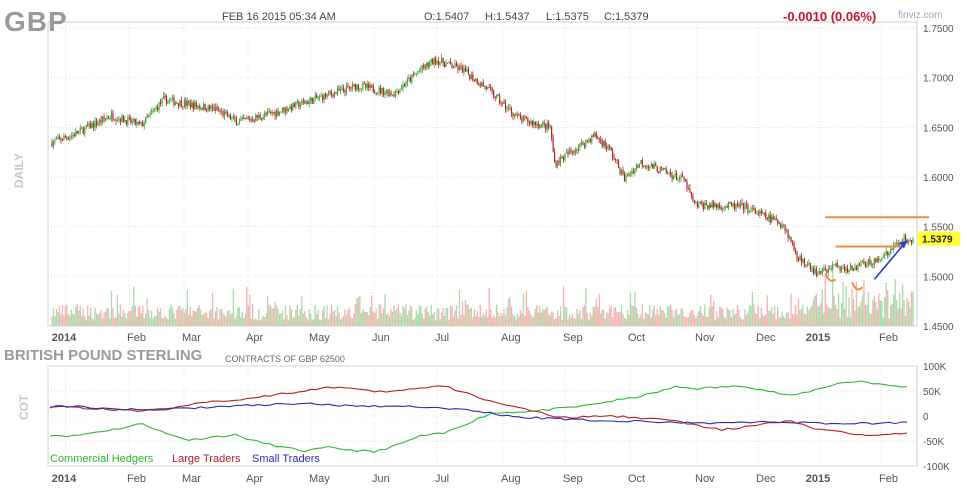 Image resolution: width=967 pixels, height=489 pixels. I want to click on price-x-tick: Oct, so click(636, 338).